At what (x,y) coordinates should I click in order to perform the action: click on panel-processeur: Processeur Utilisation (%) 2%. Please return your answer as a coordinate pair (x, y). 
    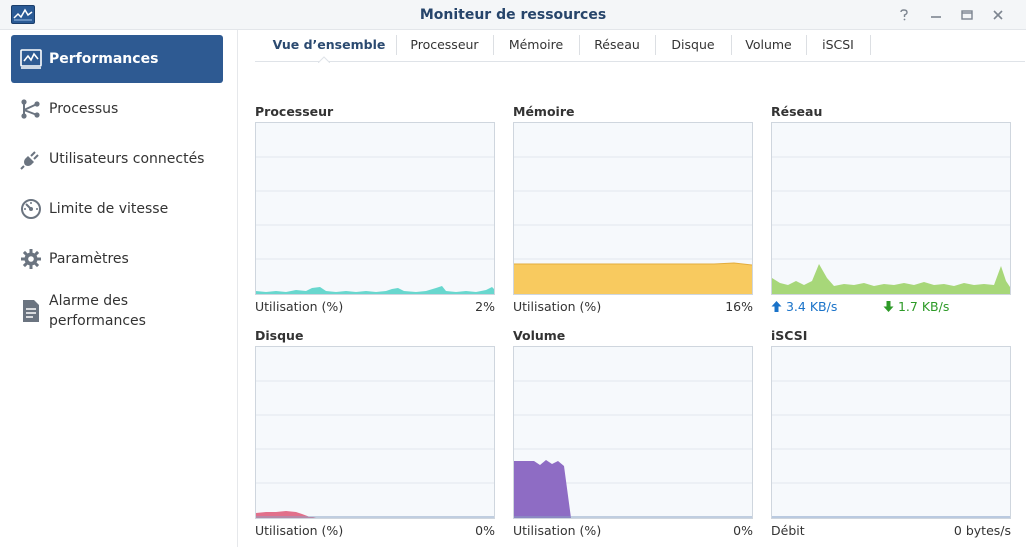
    Looking at the image, I should click on (375, 211).